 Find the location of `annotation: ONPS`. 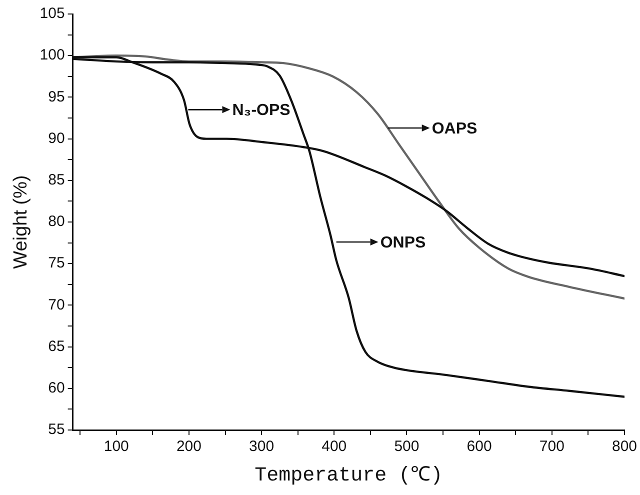

annotation: ONPS is located at coordinates (403, 243).